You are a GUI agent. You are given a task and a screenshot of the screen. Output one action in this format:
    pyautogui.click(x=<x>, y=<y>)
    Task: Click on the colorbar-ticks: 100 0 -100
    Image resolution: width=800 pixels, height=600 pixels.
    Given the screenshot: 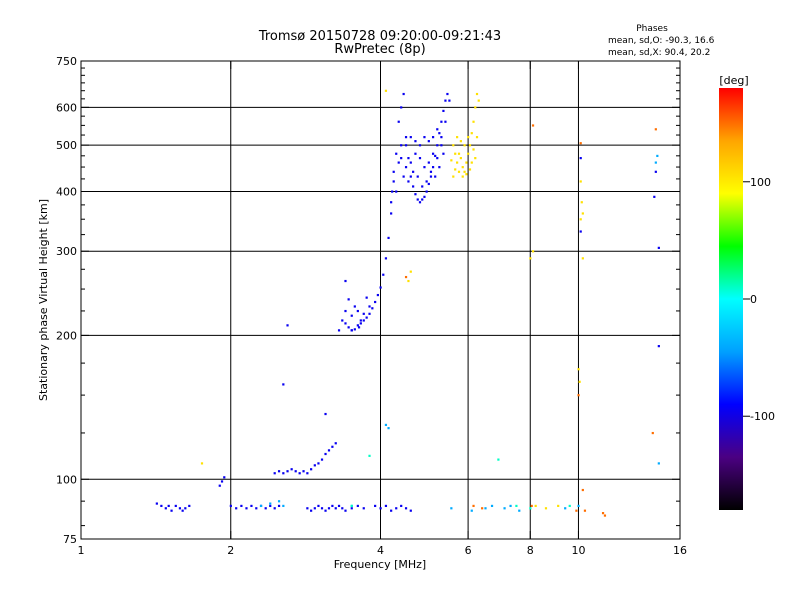 What is the action you would take?
    pyautogui.click(x=759, y=299)
    